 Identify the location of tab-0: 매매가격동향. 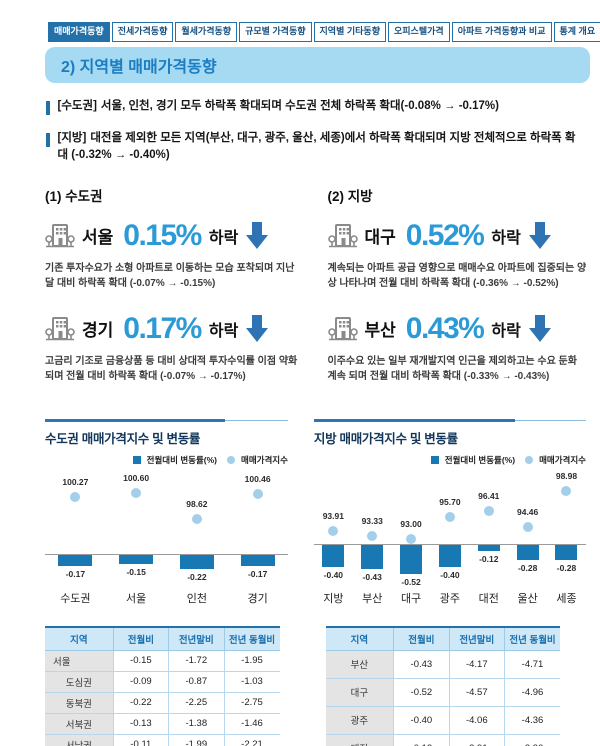
(79, 32).